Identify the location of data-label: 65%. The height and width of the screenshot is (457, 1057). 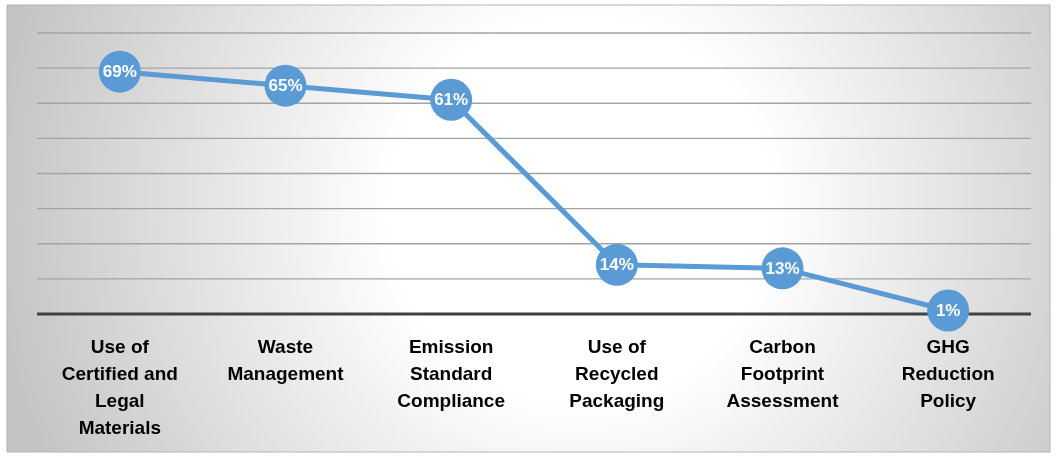
(285, 86).